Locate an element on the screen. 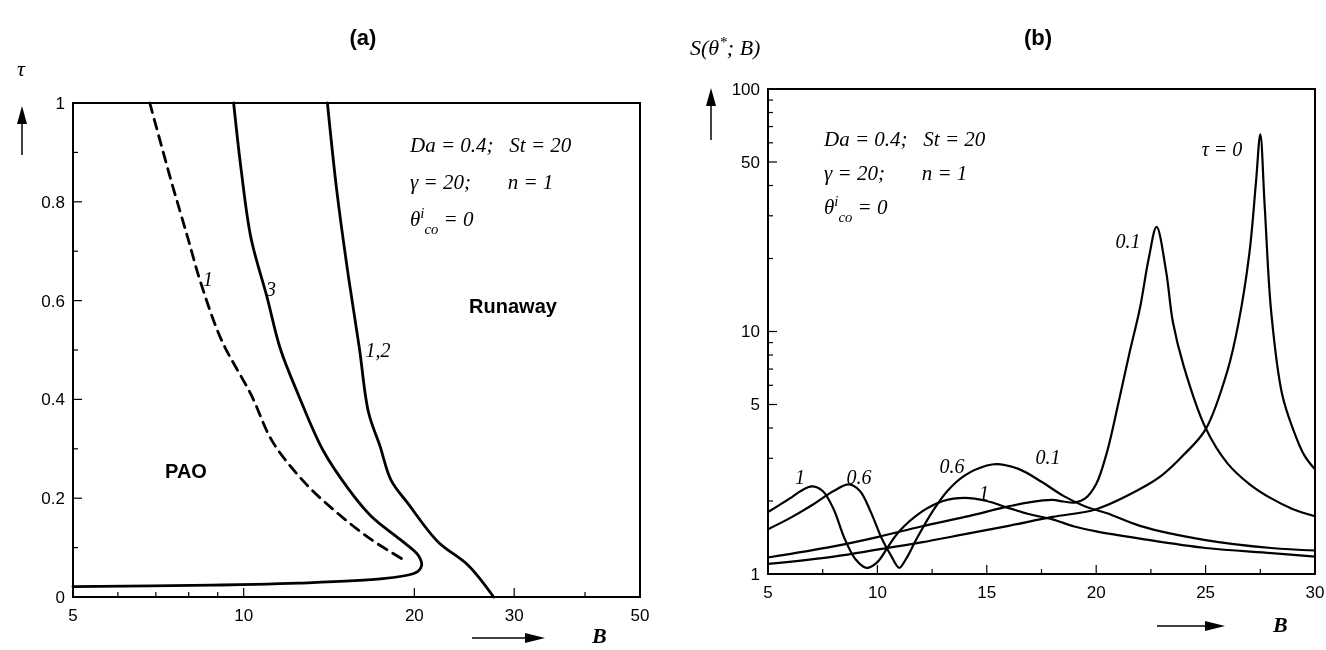  annotation: Runaway is located at coordinates (513, 306).